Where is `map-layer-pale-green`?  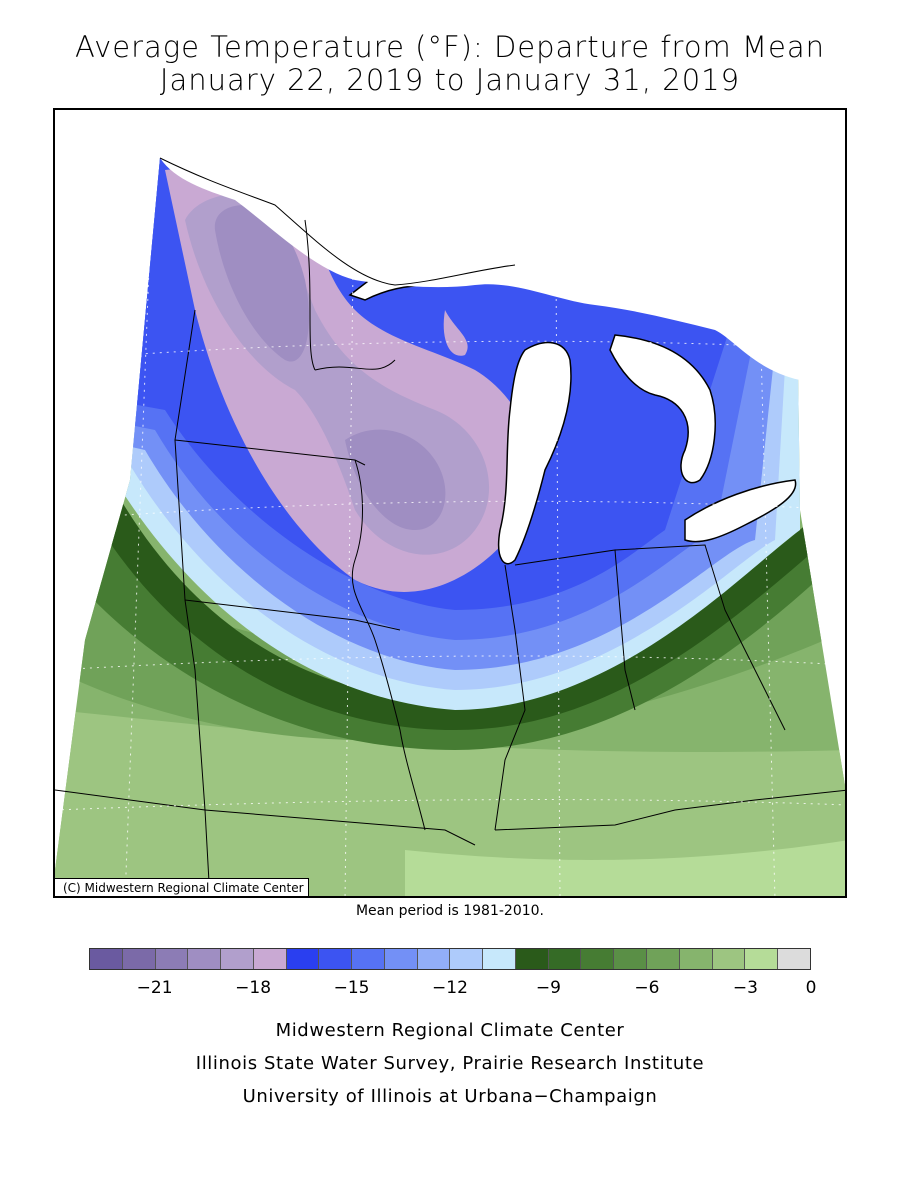
map-layer-pale-green is located at coordinates (625, 868).